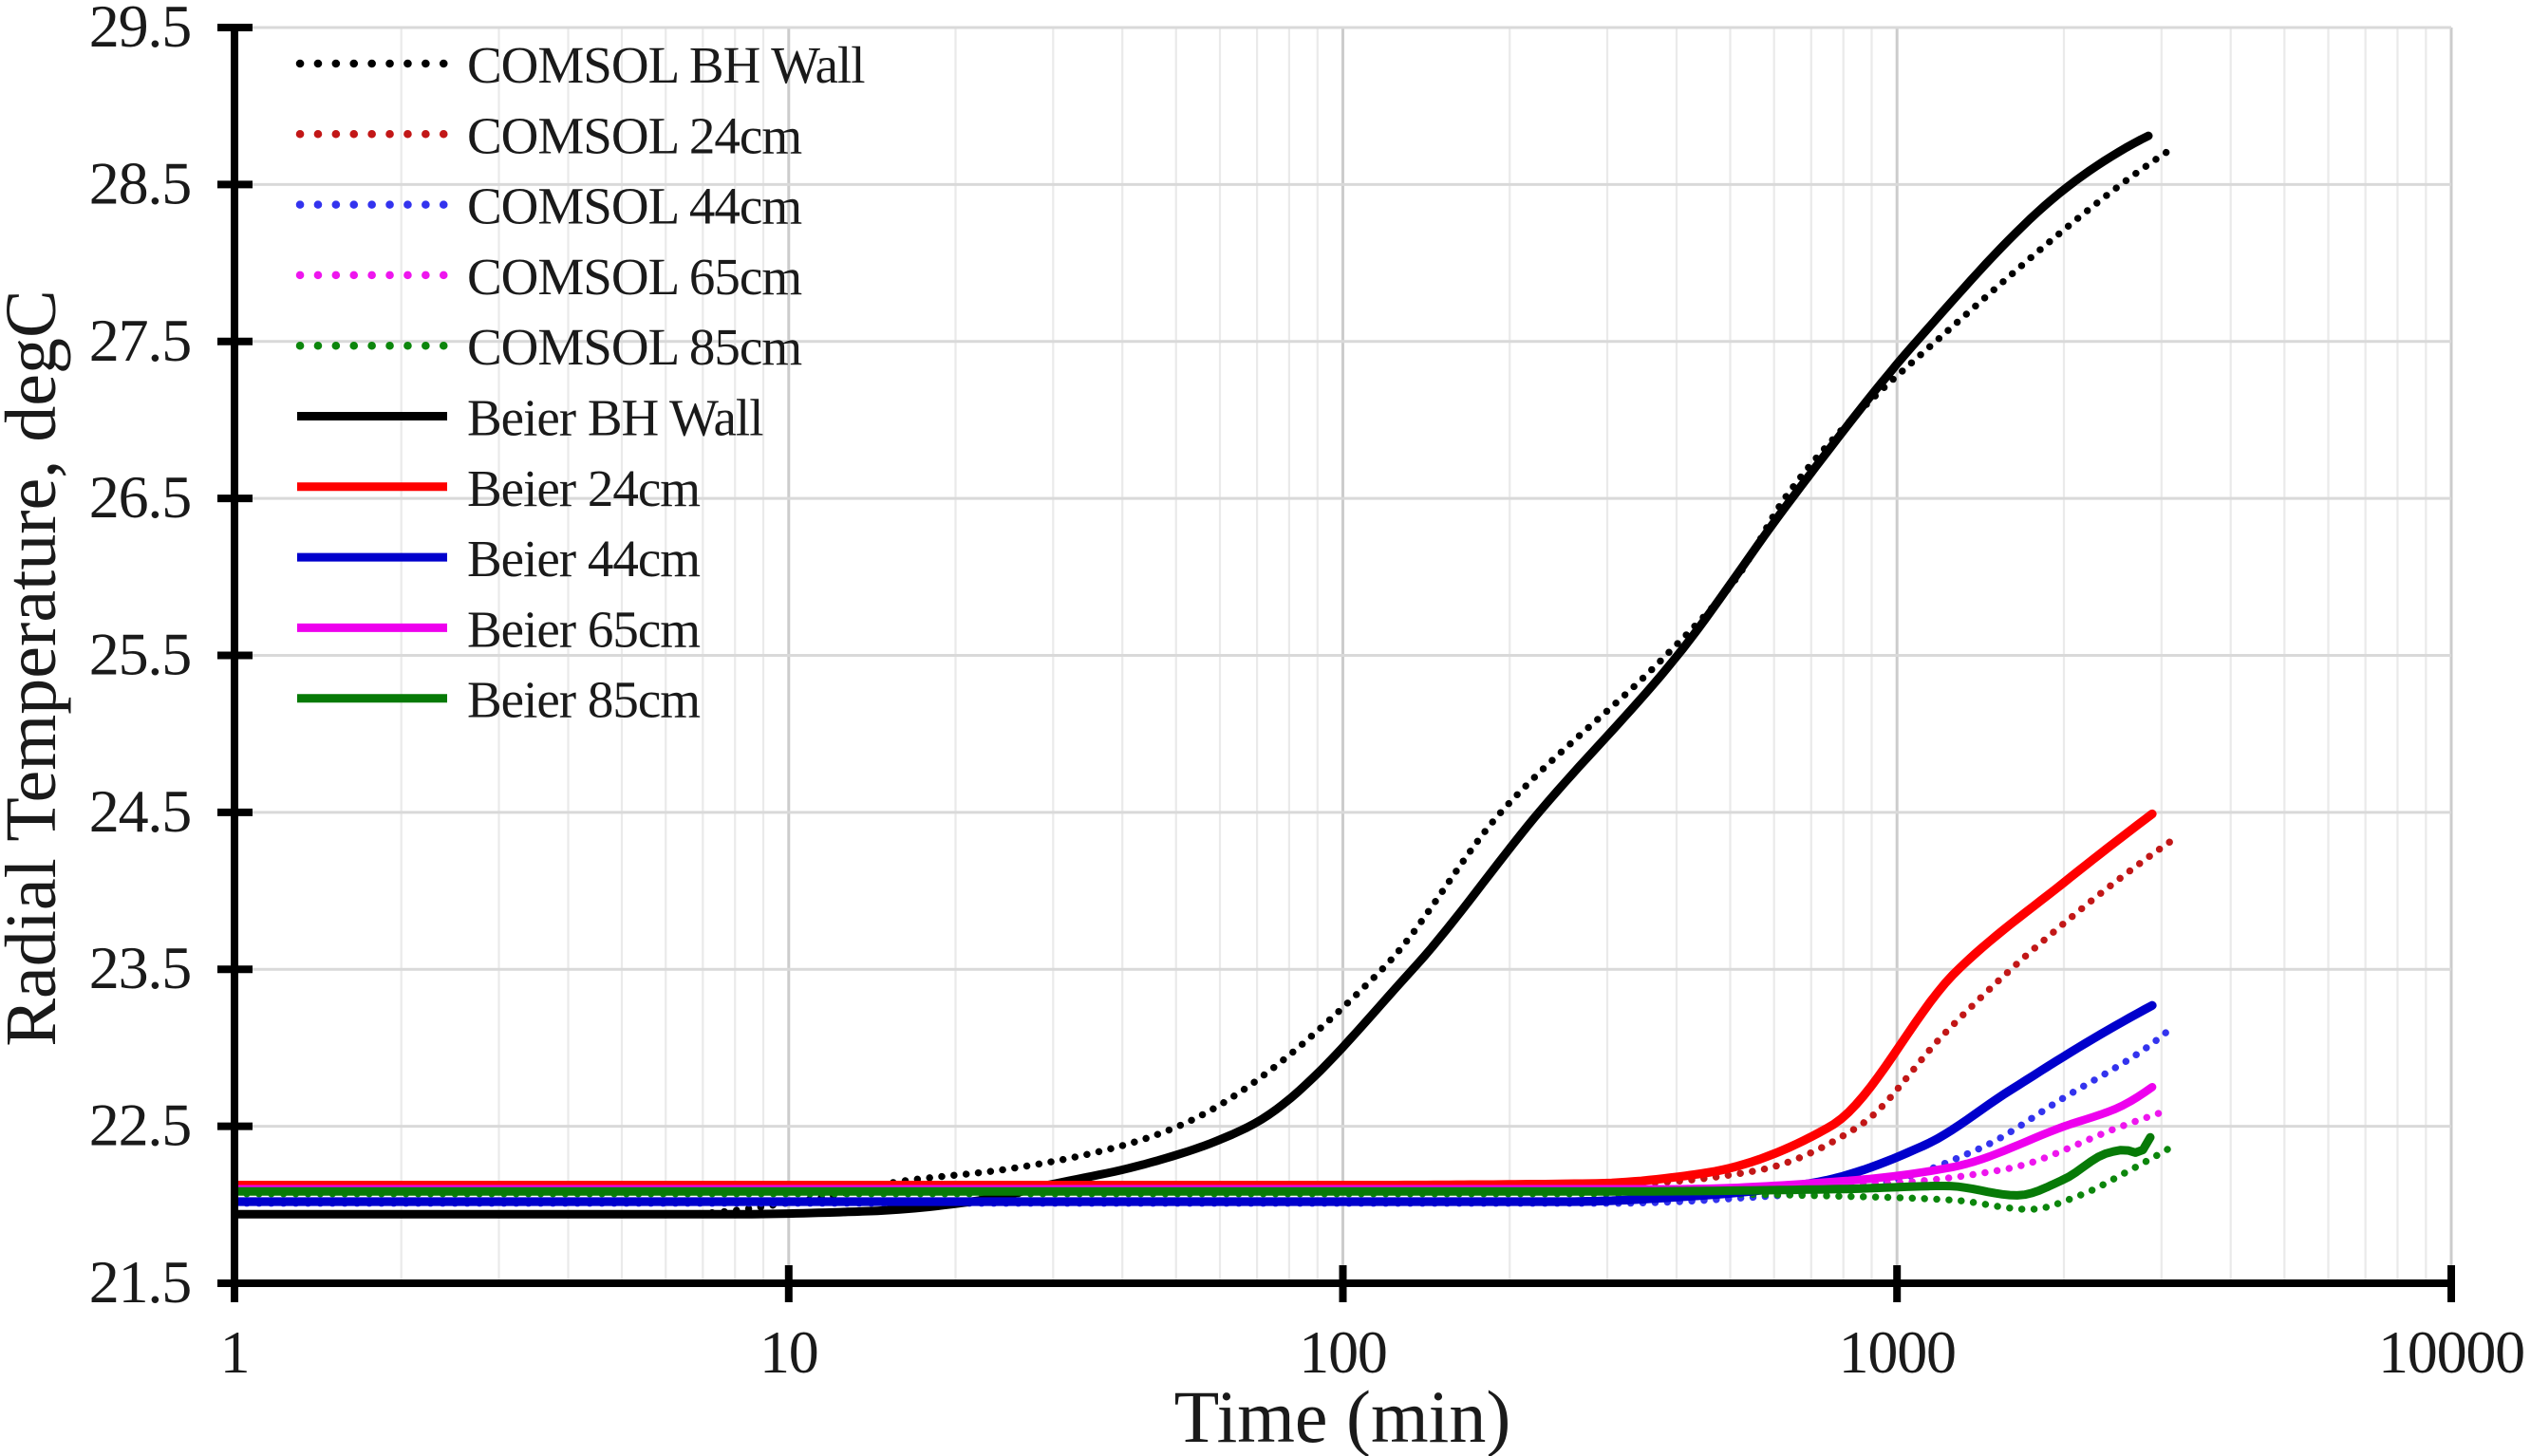 The image size is (2531, 1456). Describe the element at coordinates (1897, 1352) in the screenshot. I see `svg-text: 1000` at that location.